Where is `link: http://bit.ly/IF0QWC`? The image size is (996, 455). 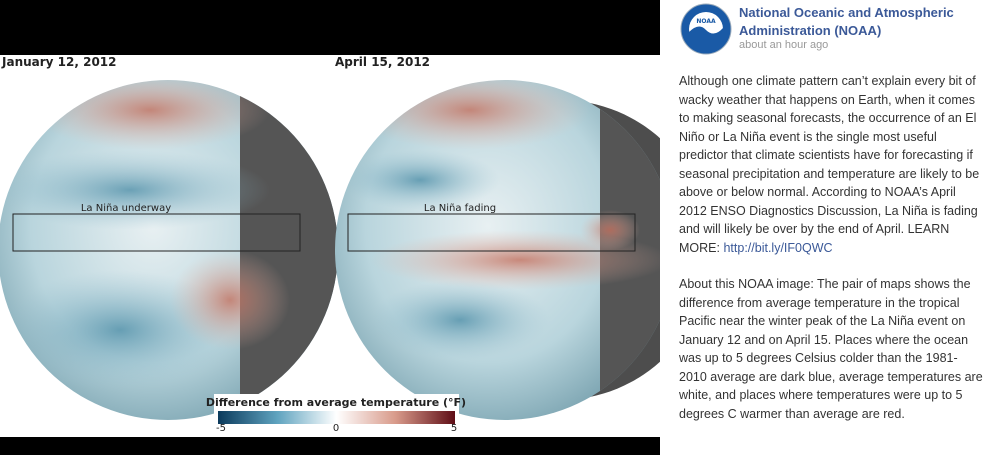
link: http://bit.ly/IF0QWC is located at coordinates (778, 247).